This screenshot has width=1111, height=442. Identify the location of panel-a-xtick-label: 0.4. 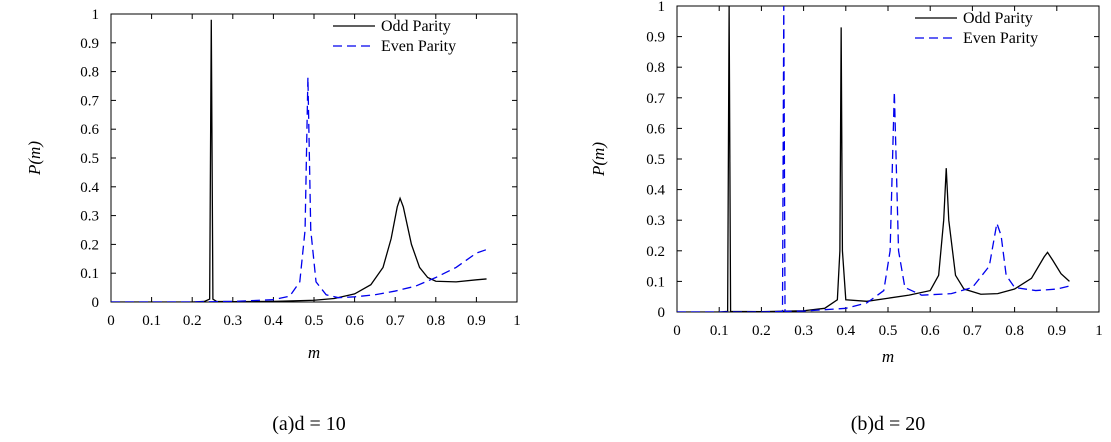
(273, 321).